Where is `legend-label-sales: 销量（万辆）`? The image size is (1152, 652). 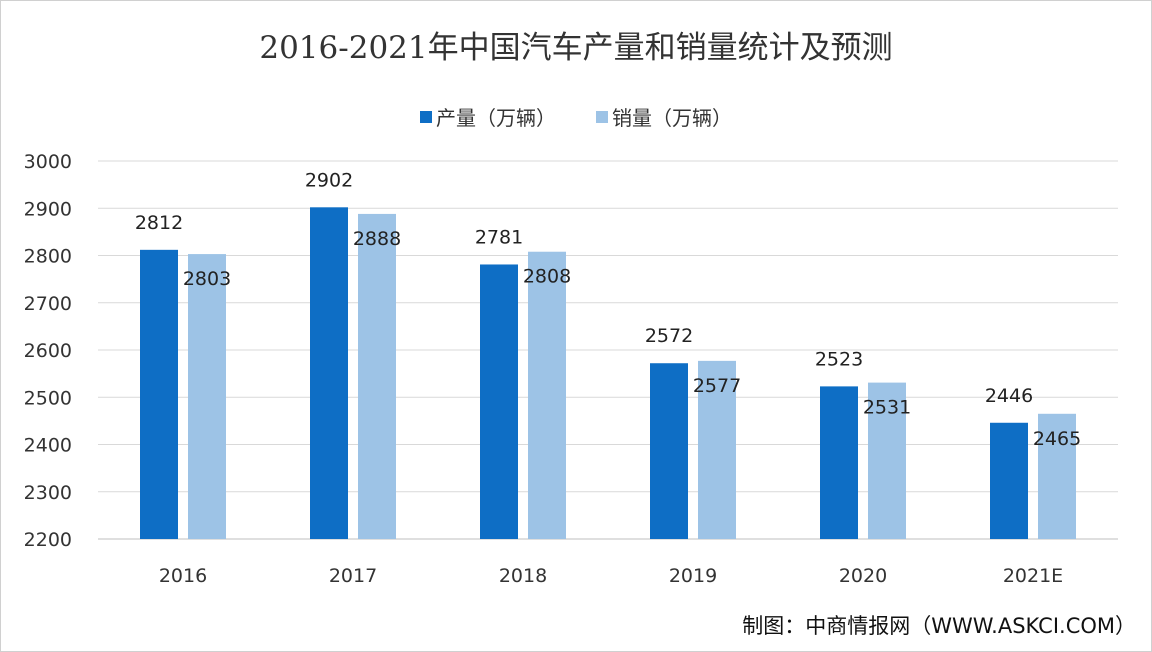
legend-label-sales: 销量（万辆） is located at coordinates (672, 118).